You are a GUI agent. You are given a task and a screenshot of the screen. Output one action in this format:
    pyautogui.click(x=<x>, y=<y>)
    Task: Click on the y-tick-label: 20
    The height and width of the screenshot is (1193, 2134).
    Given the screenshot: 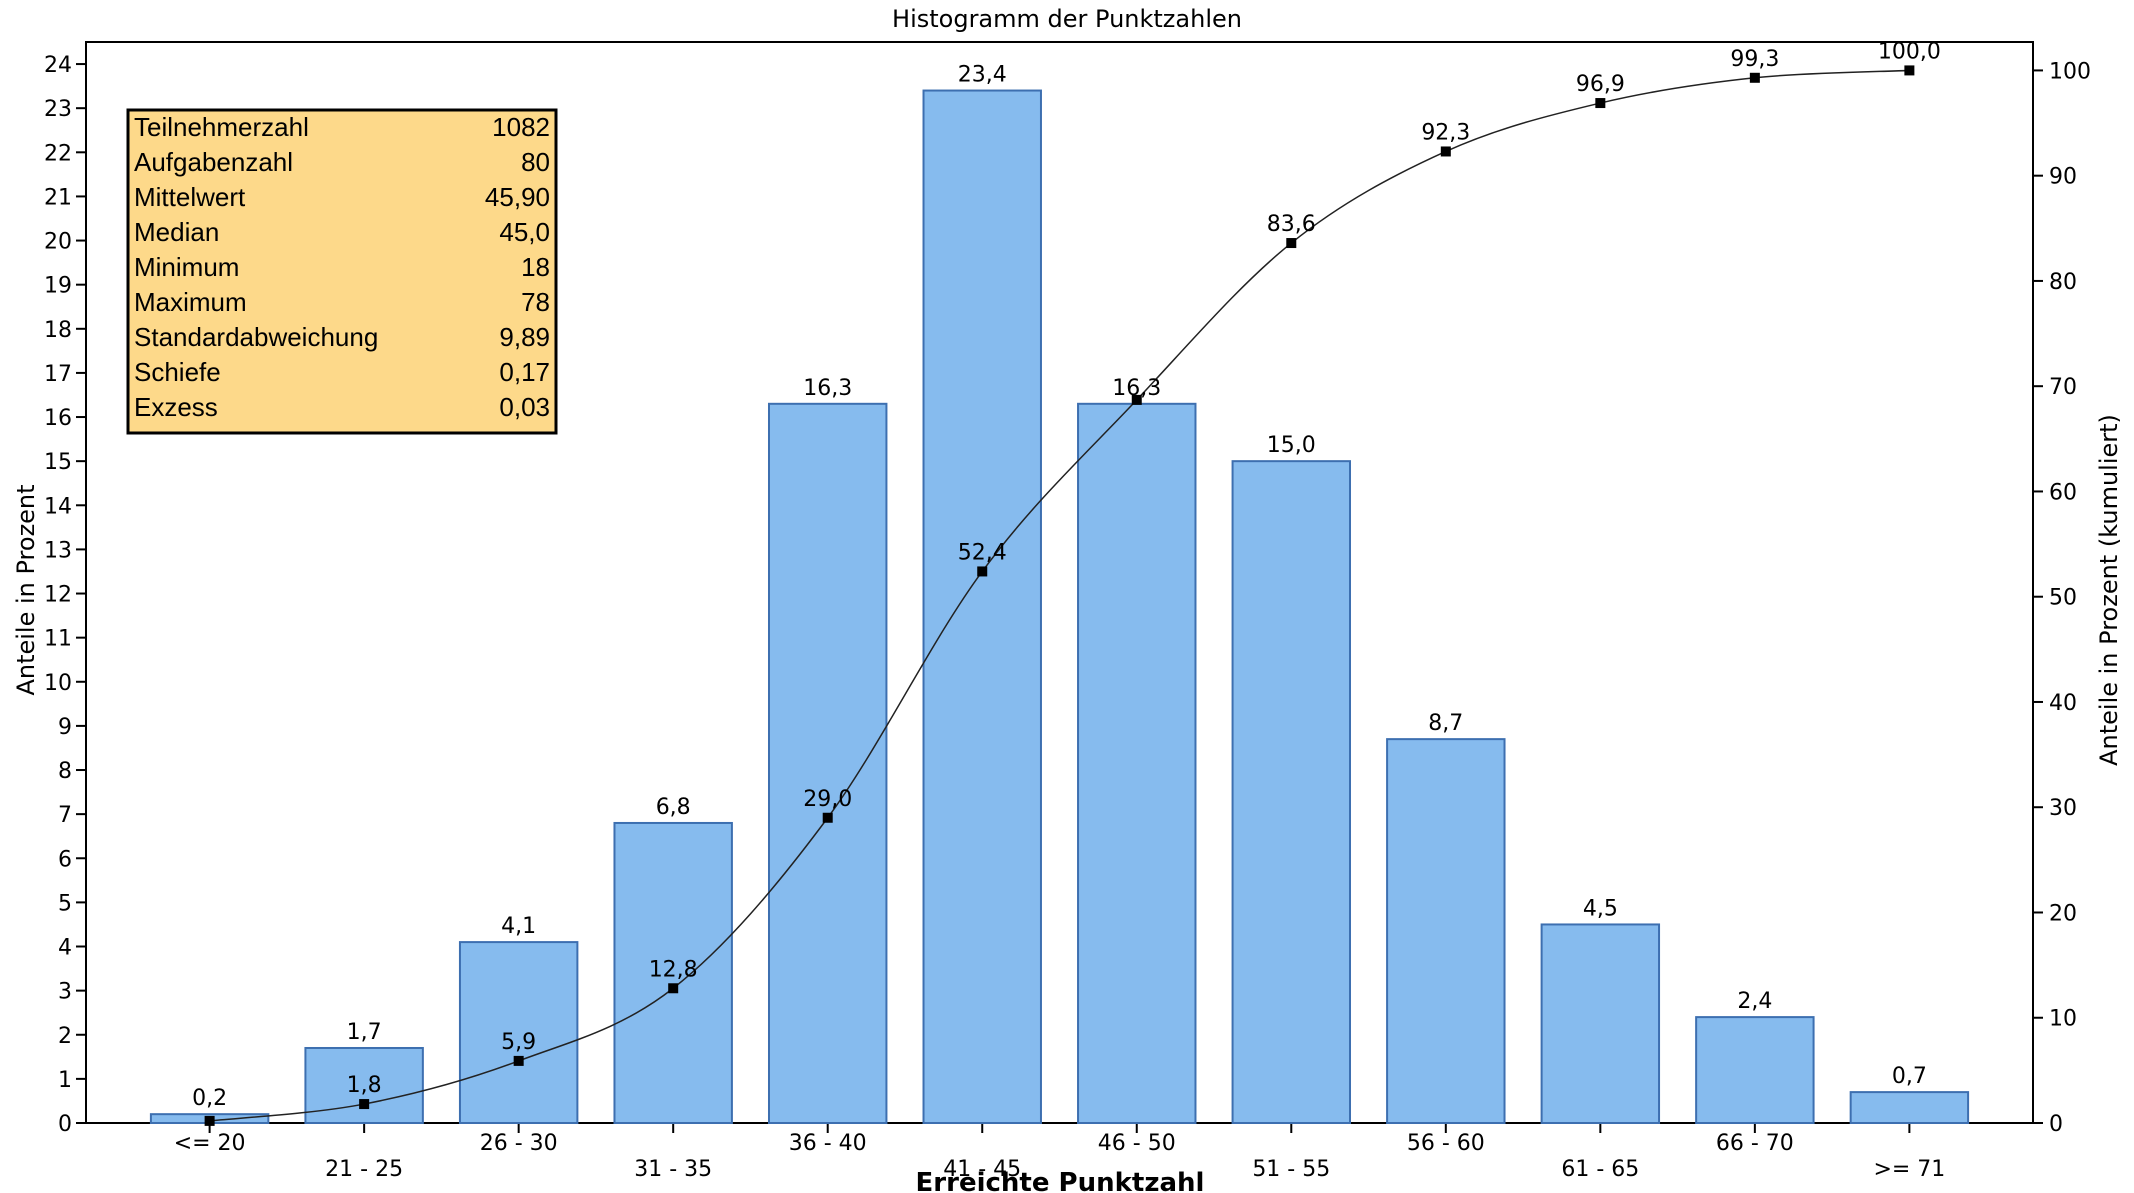 What is the action you would take?
    pyautogui.click(x=58, y=242)
    